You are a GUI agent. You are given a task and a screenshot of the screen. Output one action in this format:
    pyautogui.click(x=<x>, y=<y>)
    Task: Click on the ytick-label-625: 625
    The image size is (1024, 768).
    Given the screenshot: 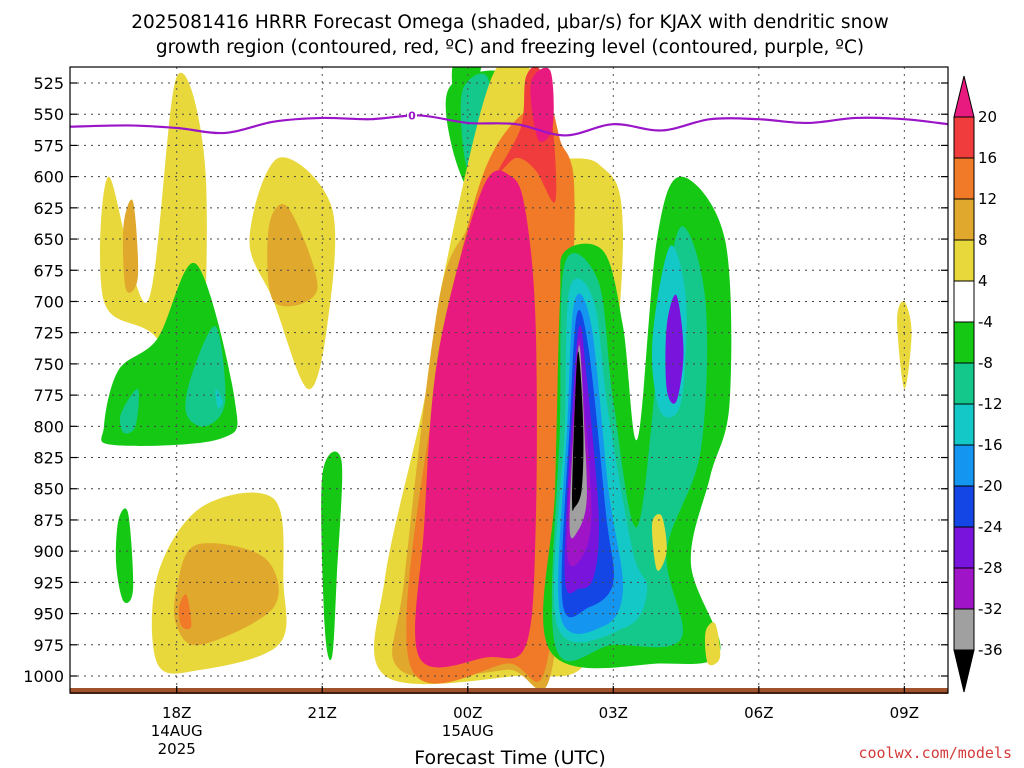 What is the action you would take?
    pyautogui.click(x=48, y=208)
    